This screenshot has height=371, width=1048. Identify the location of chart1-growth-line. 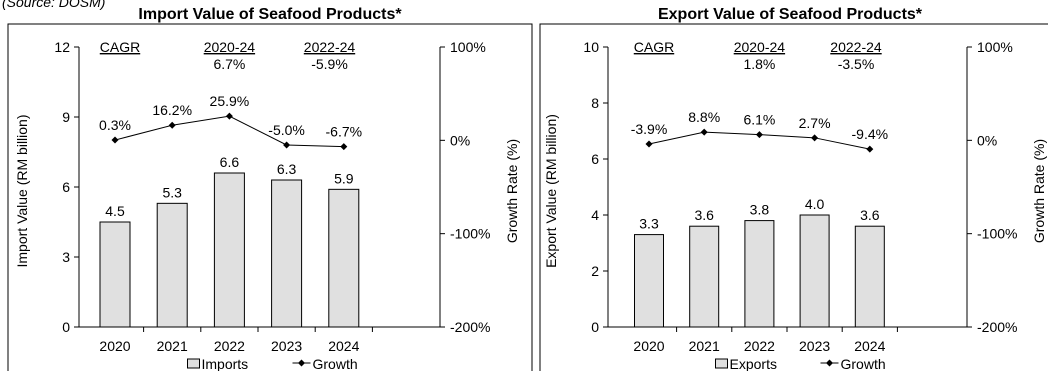
(229, 131).